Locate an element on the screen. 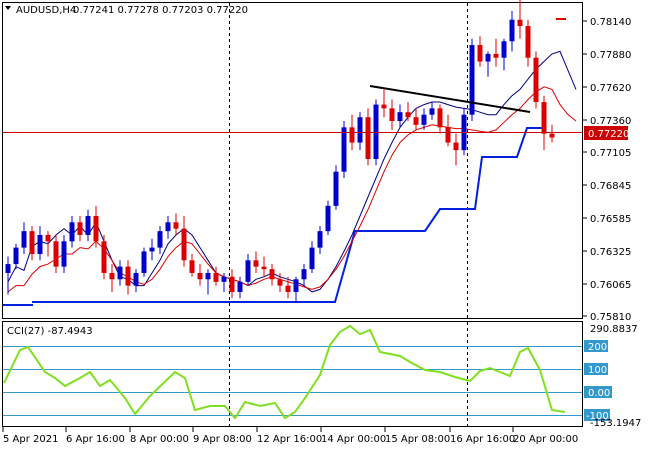  current-price-label: 0.77220 is located at coordinates (608, 134).